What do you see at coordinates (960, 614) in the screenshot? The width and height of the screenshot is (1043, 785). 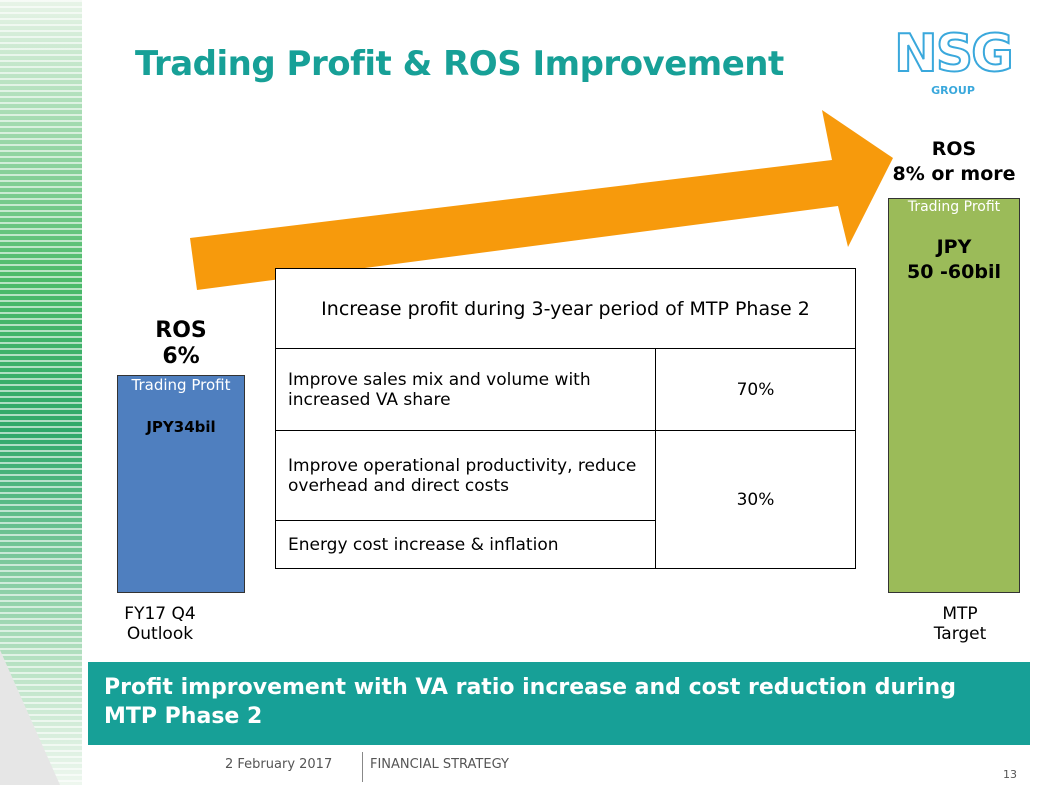 I see `caption-line: MTP` at bounding box center [960, 614].